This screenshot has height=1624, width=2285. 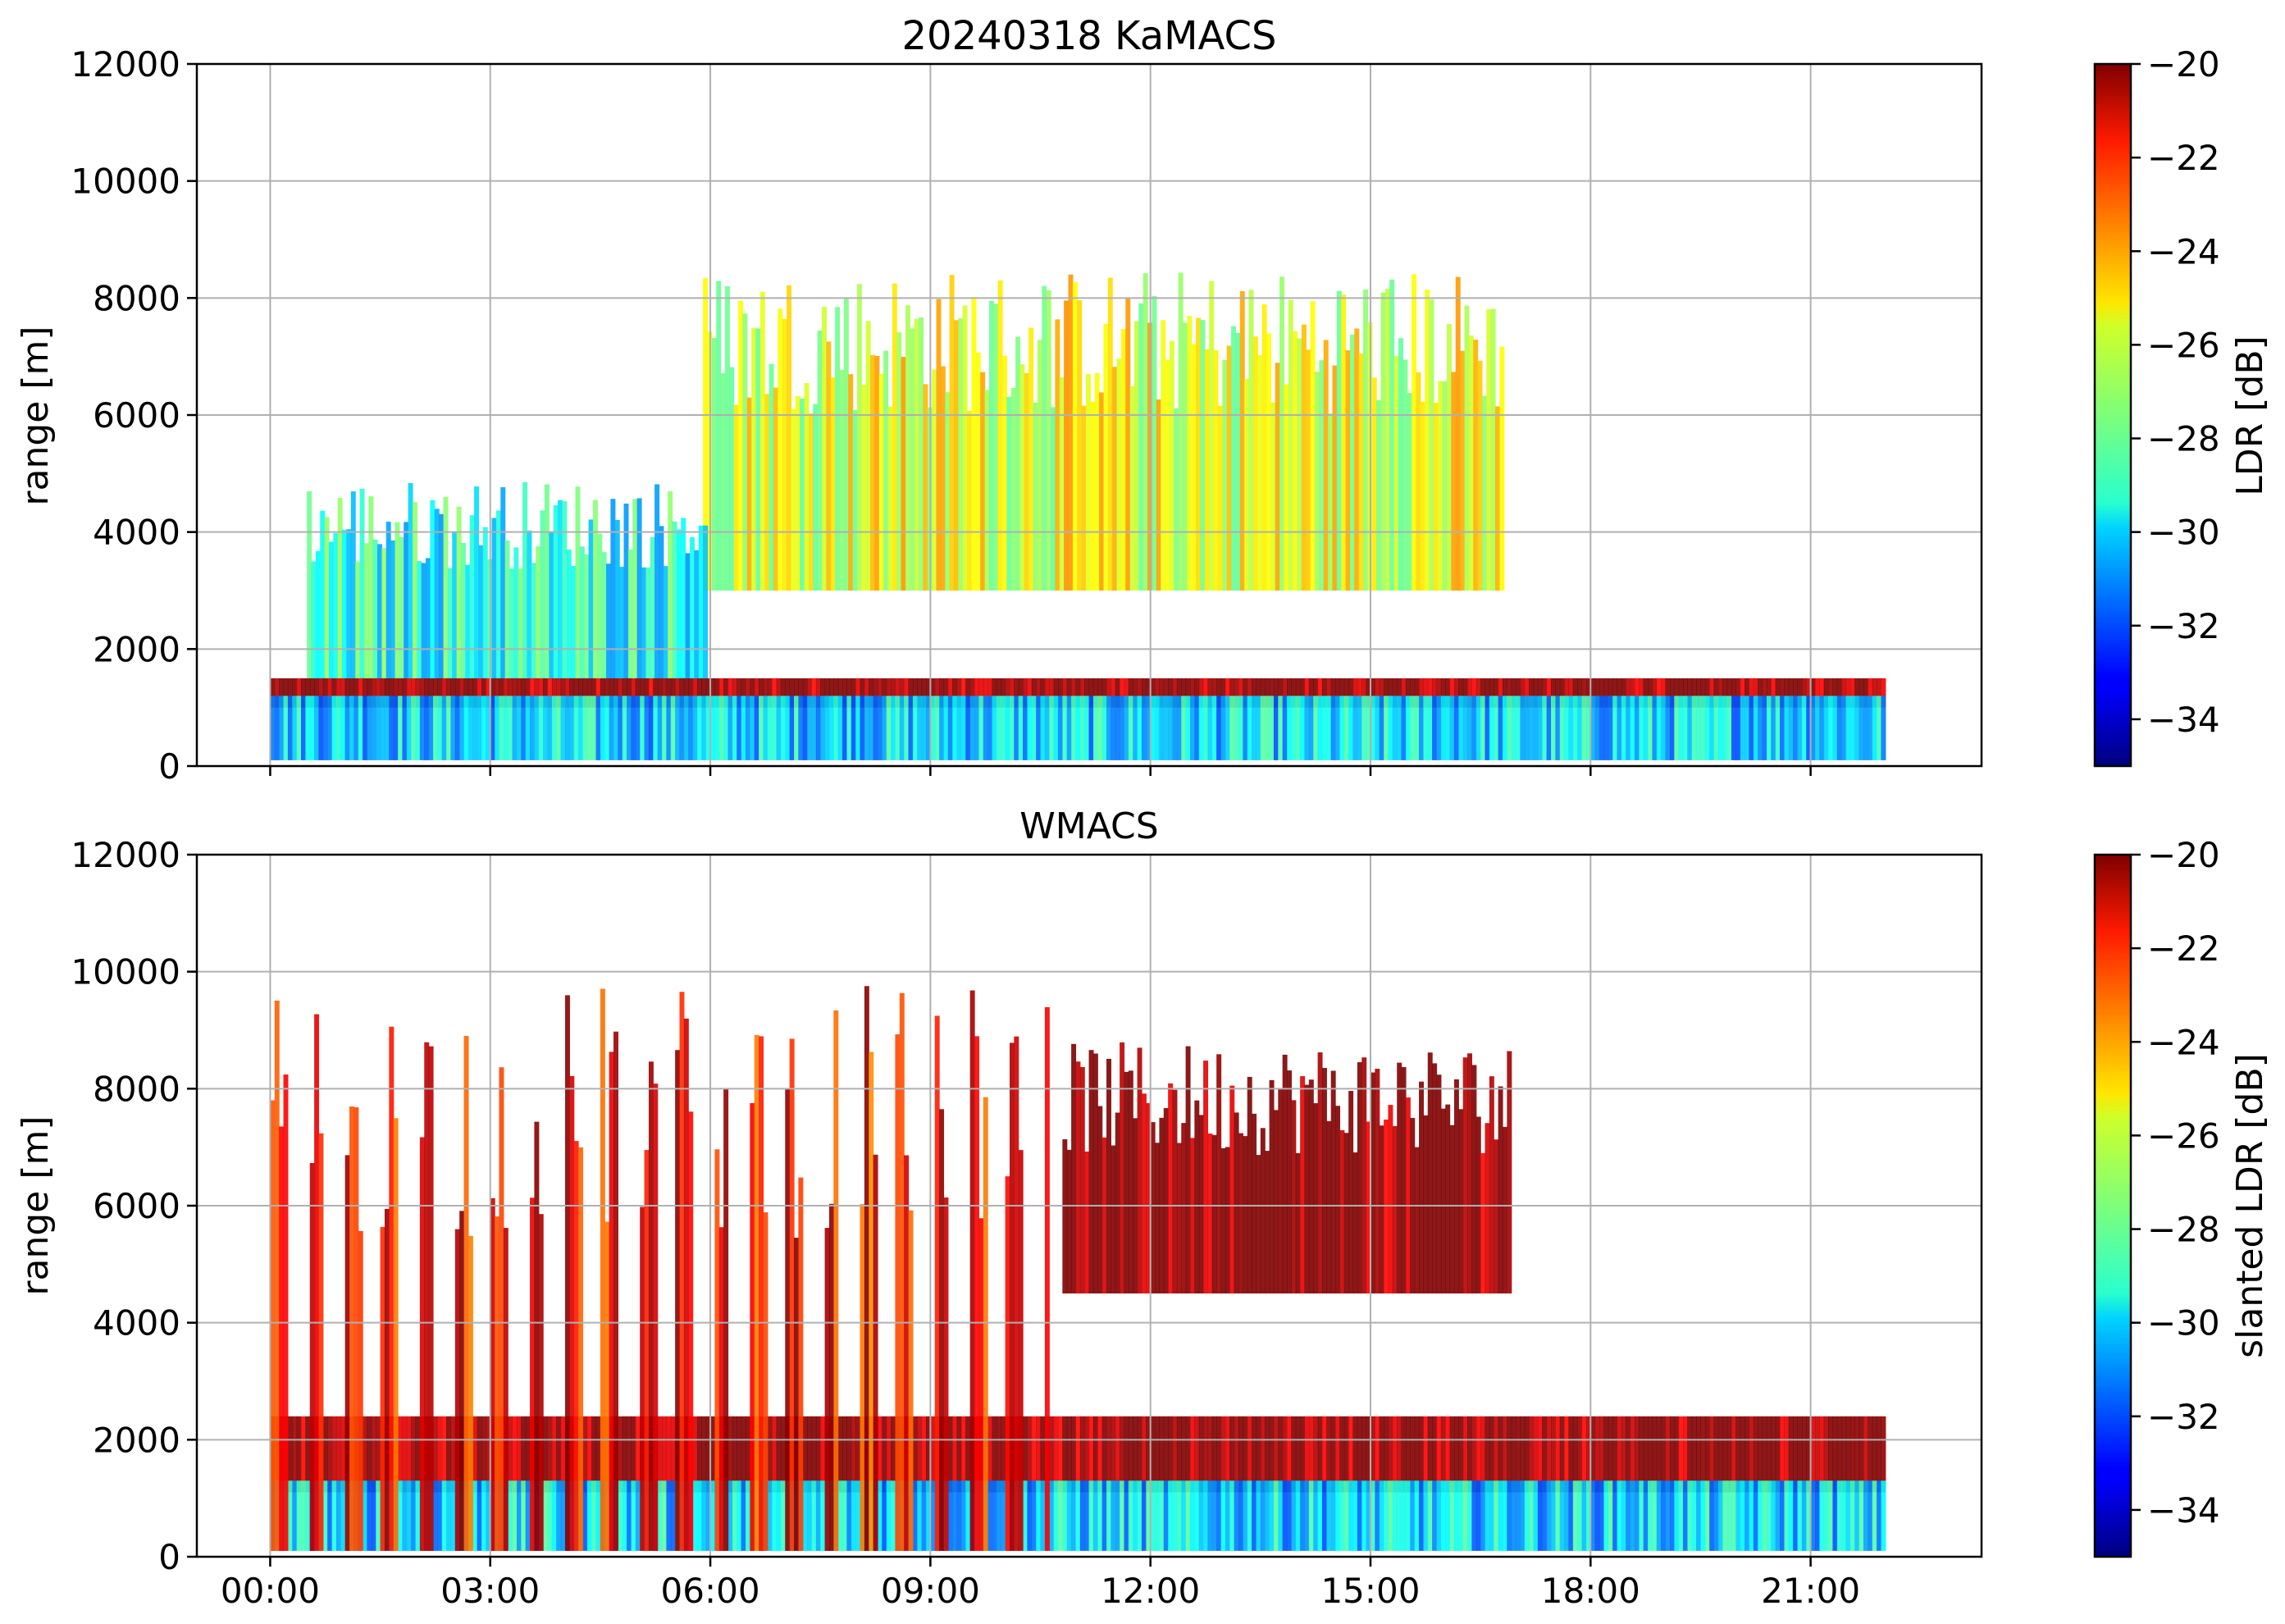 I want to click on heatmap-feature, so click(x=1104, y=431).